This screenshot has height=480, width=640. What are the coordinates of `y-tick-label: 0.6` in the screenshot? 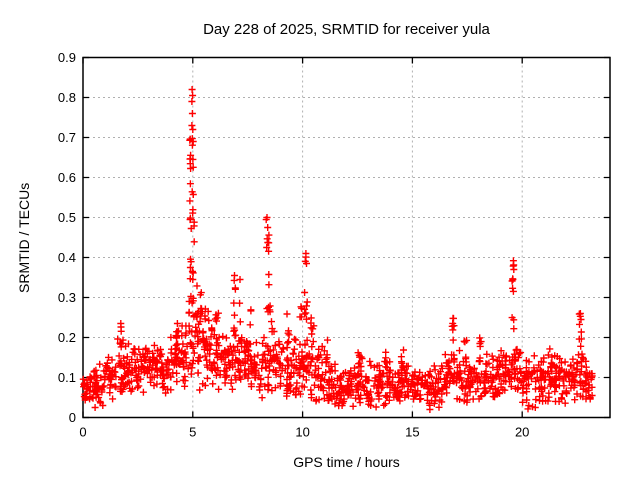 It's located at (67, 177).